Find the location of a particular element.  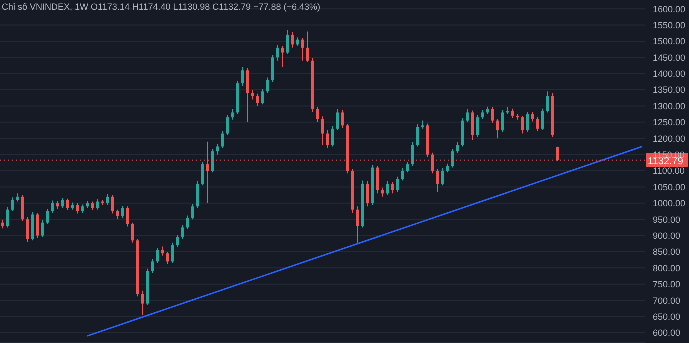

y-tick-label: 1450.00 is located at coordinates (669, 57).